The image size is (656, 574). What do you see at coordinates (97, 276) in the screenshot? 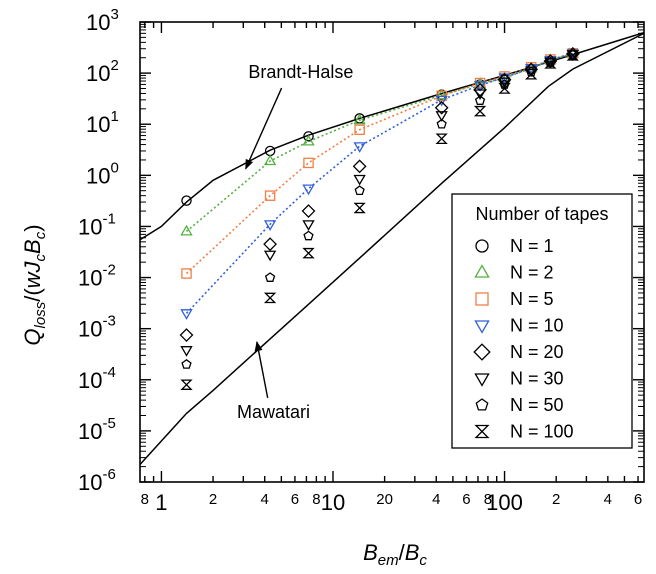
I see `y-tick-label: 10⁻²` at bounding box center [97, 276].